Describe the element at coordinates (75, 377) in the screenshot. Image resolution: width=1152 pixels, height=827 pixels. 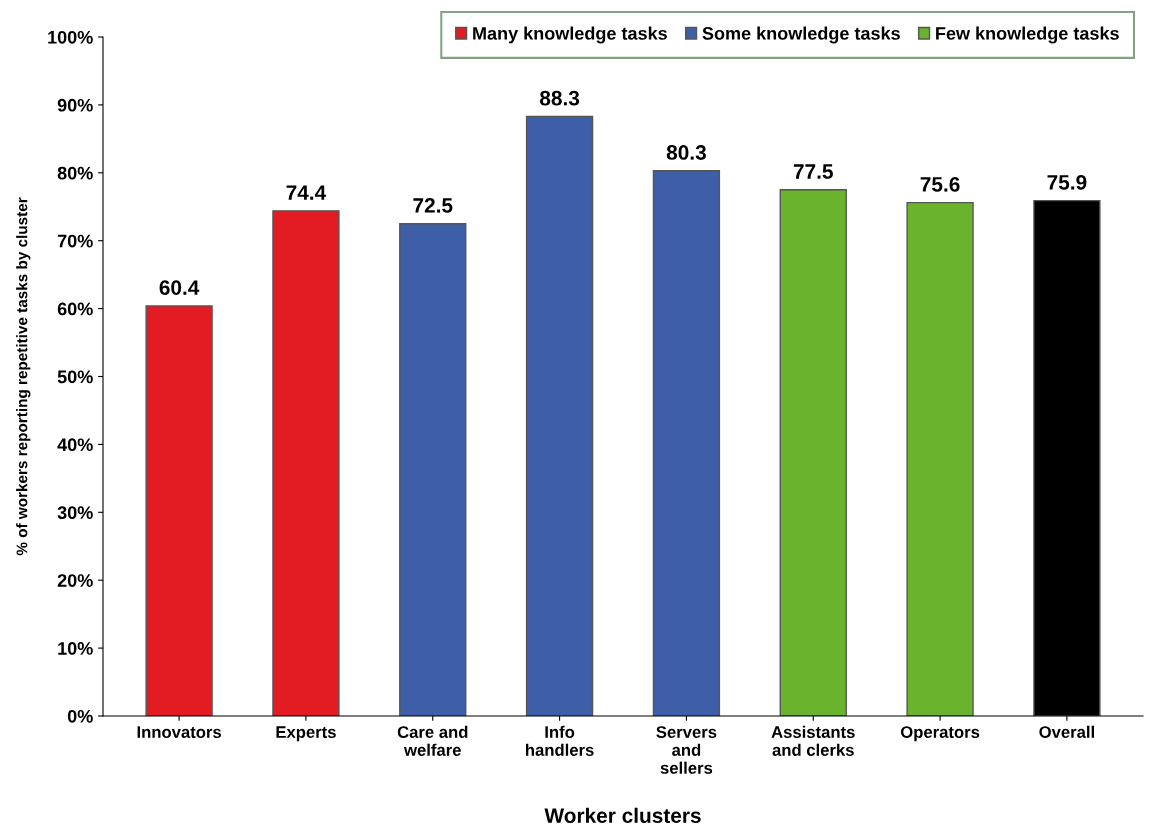
I see `y-tick-label: 50%` at that location.